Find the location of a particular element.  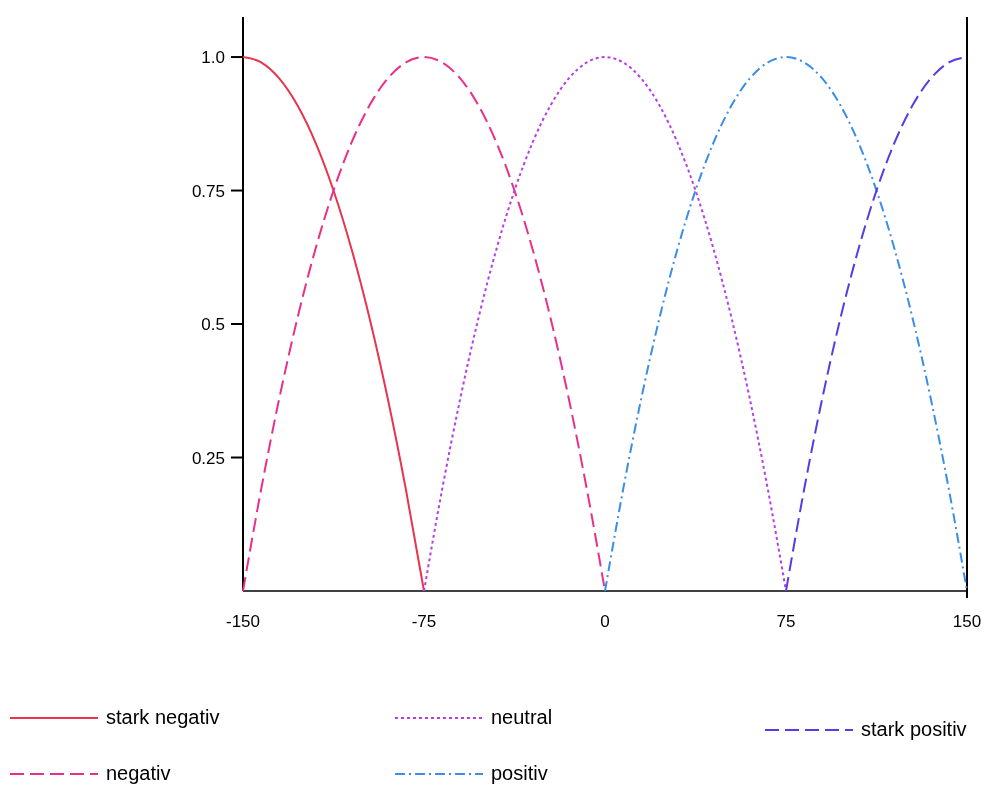

legend-label: positiv is located at coordinates (519, 773).